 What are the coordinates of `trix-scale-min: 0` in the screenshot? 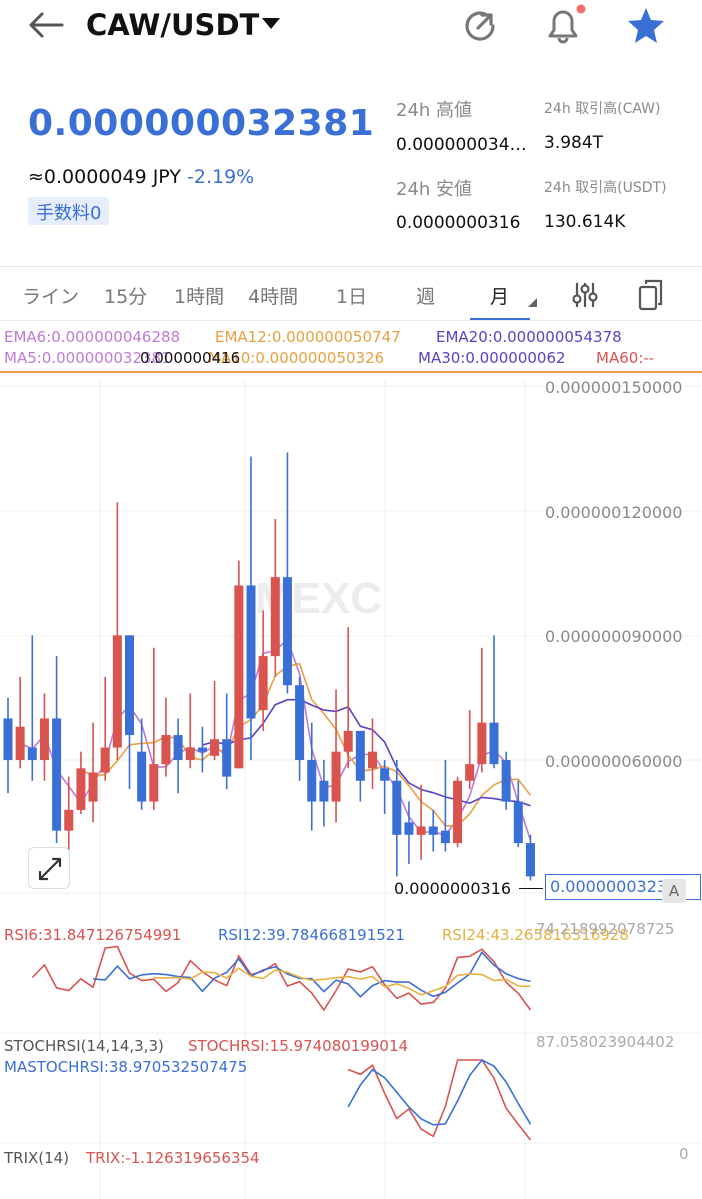 It's located at (684, 1154).